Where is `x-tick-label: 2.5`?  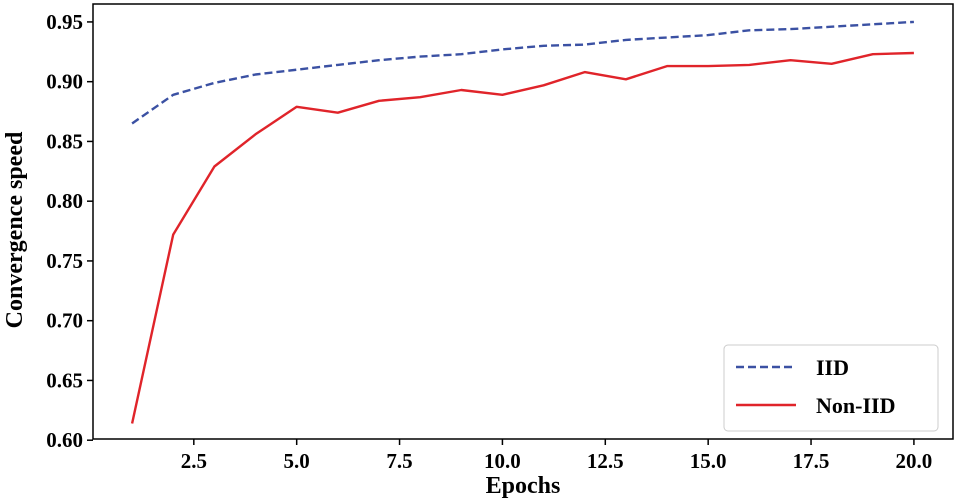 x-tick-label: 2.5 is located at coordinates (194, 461).